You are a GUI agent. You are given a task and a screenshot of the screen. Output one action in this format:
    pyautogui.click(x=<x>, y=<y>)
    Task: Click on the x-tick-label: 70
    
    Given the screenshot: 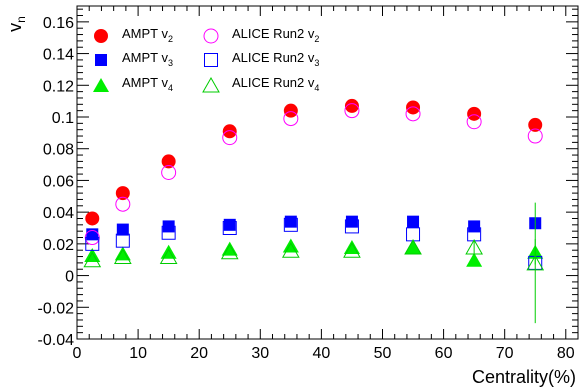 What is the action you would take?
    pyautogui.click(x=505, y=353)
    